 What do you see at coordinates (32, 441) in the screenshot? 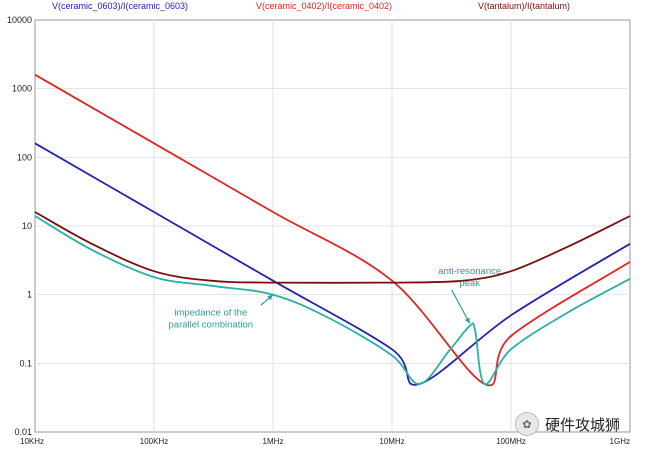
I see `x-tick-label: 10KHz` at bounding box center [32, 441].